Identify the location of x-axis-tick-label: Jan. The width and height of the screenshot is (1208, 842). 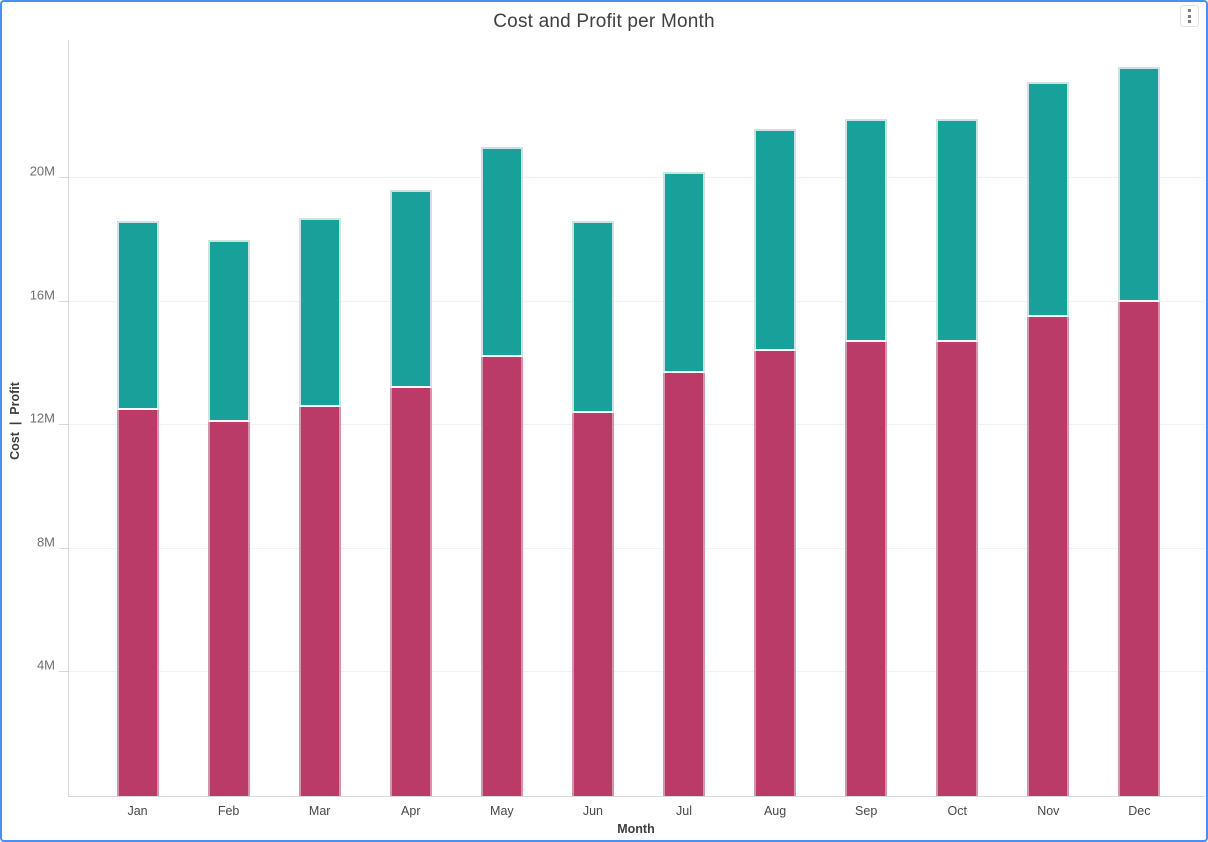
(137, 811).